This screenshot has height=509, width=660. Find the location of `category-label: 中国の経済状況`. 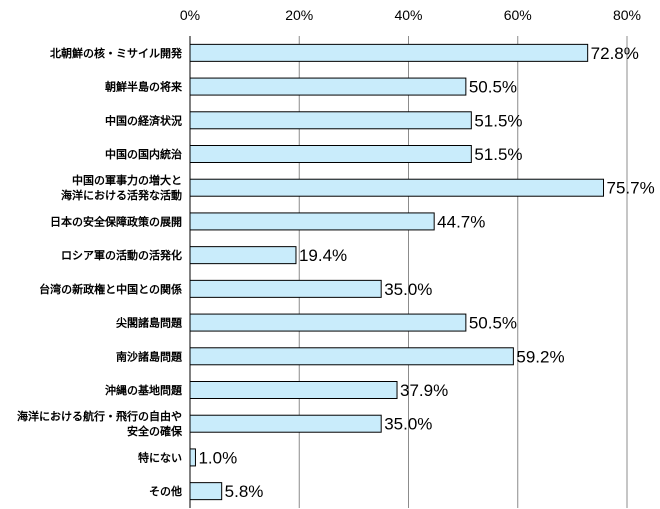

category-label: 中国の経済状況 is located at coordinates (143, 120).